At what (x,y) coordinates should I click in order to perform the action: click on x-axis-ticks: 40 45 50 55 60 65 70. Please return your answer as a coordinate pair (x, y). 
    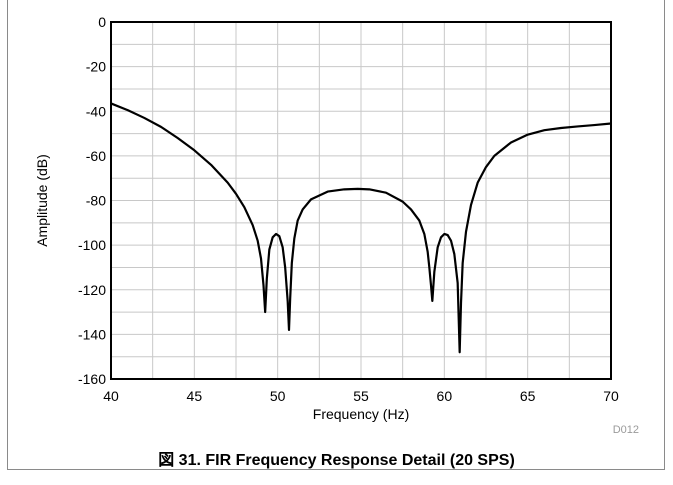
    Looking at the image, I should click on (361, 396).